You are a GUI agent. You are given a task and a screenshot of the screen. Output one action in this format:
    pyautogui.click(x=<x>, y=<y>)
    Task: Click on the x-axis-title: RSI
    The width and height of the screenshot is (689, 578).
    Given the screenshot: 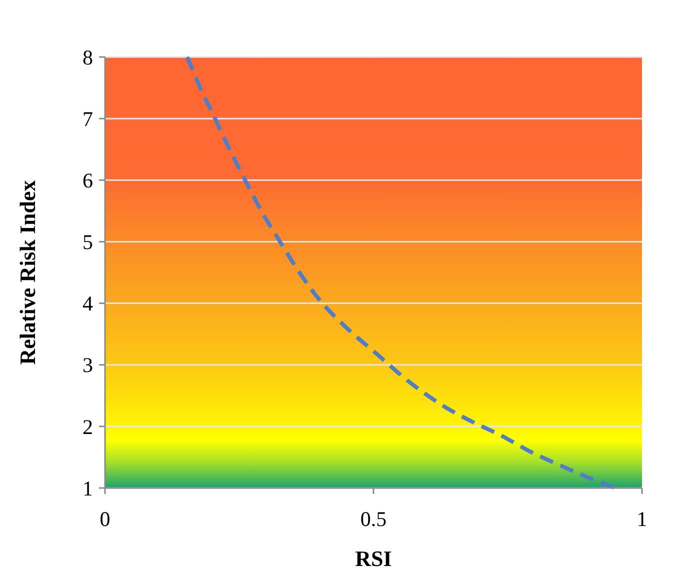 What is the action you would take?
    pyautogui.click(x=373, y=558)
    